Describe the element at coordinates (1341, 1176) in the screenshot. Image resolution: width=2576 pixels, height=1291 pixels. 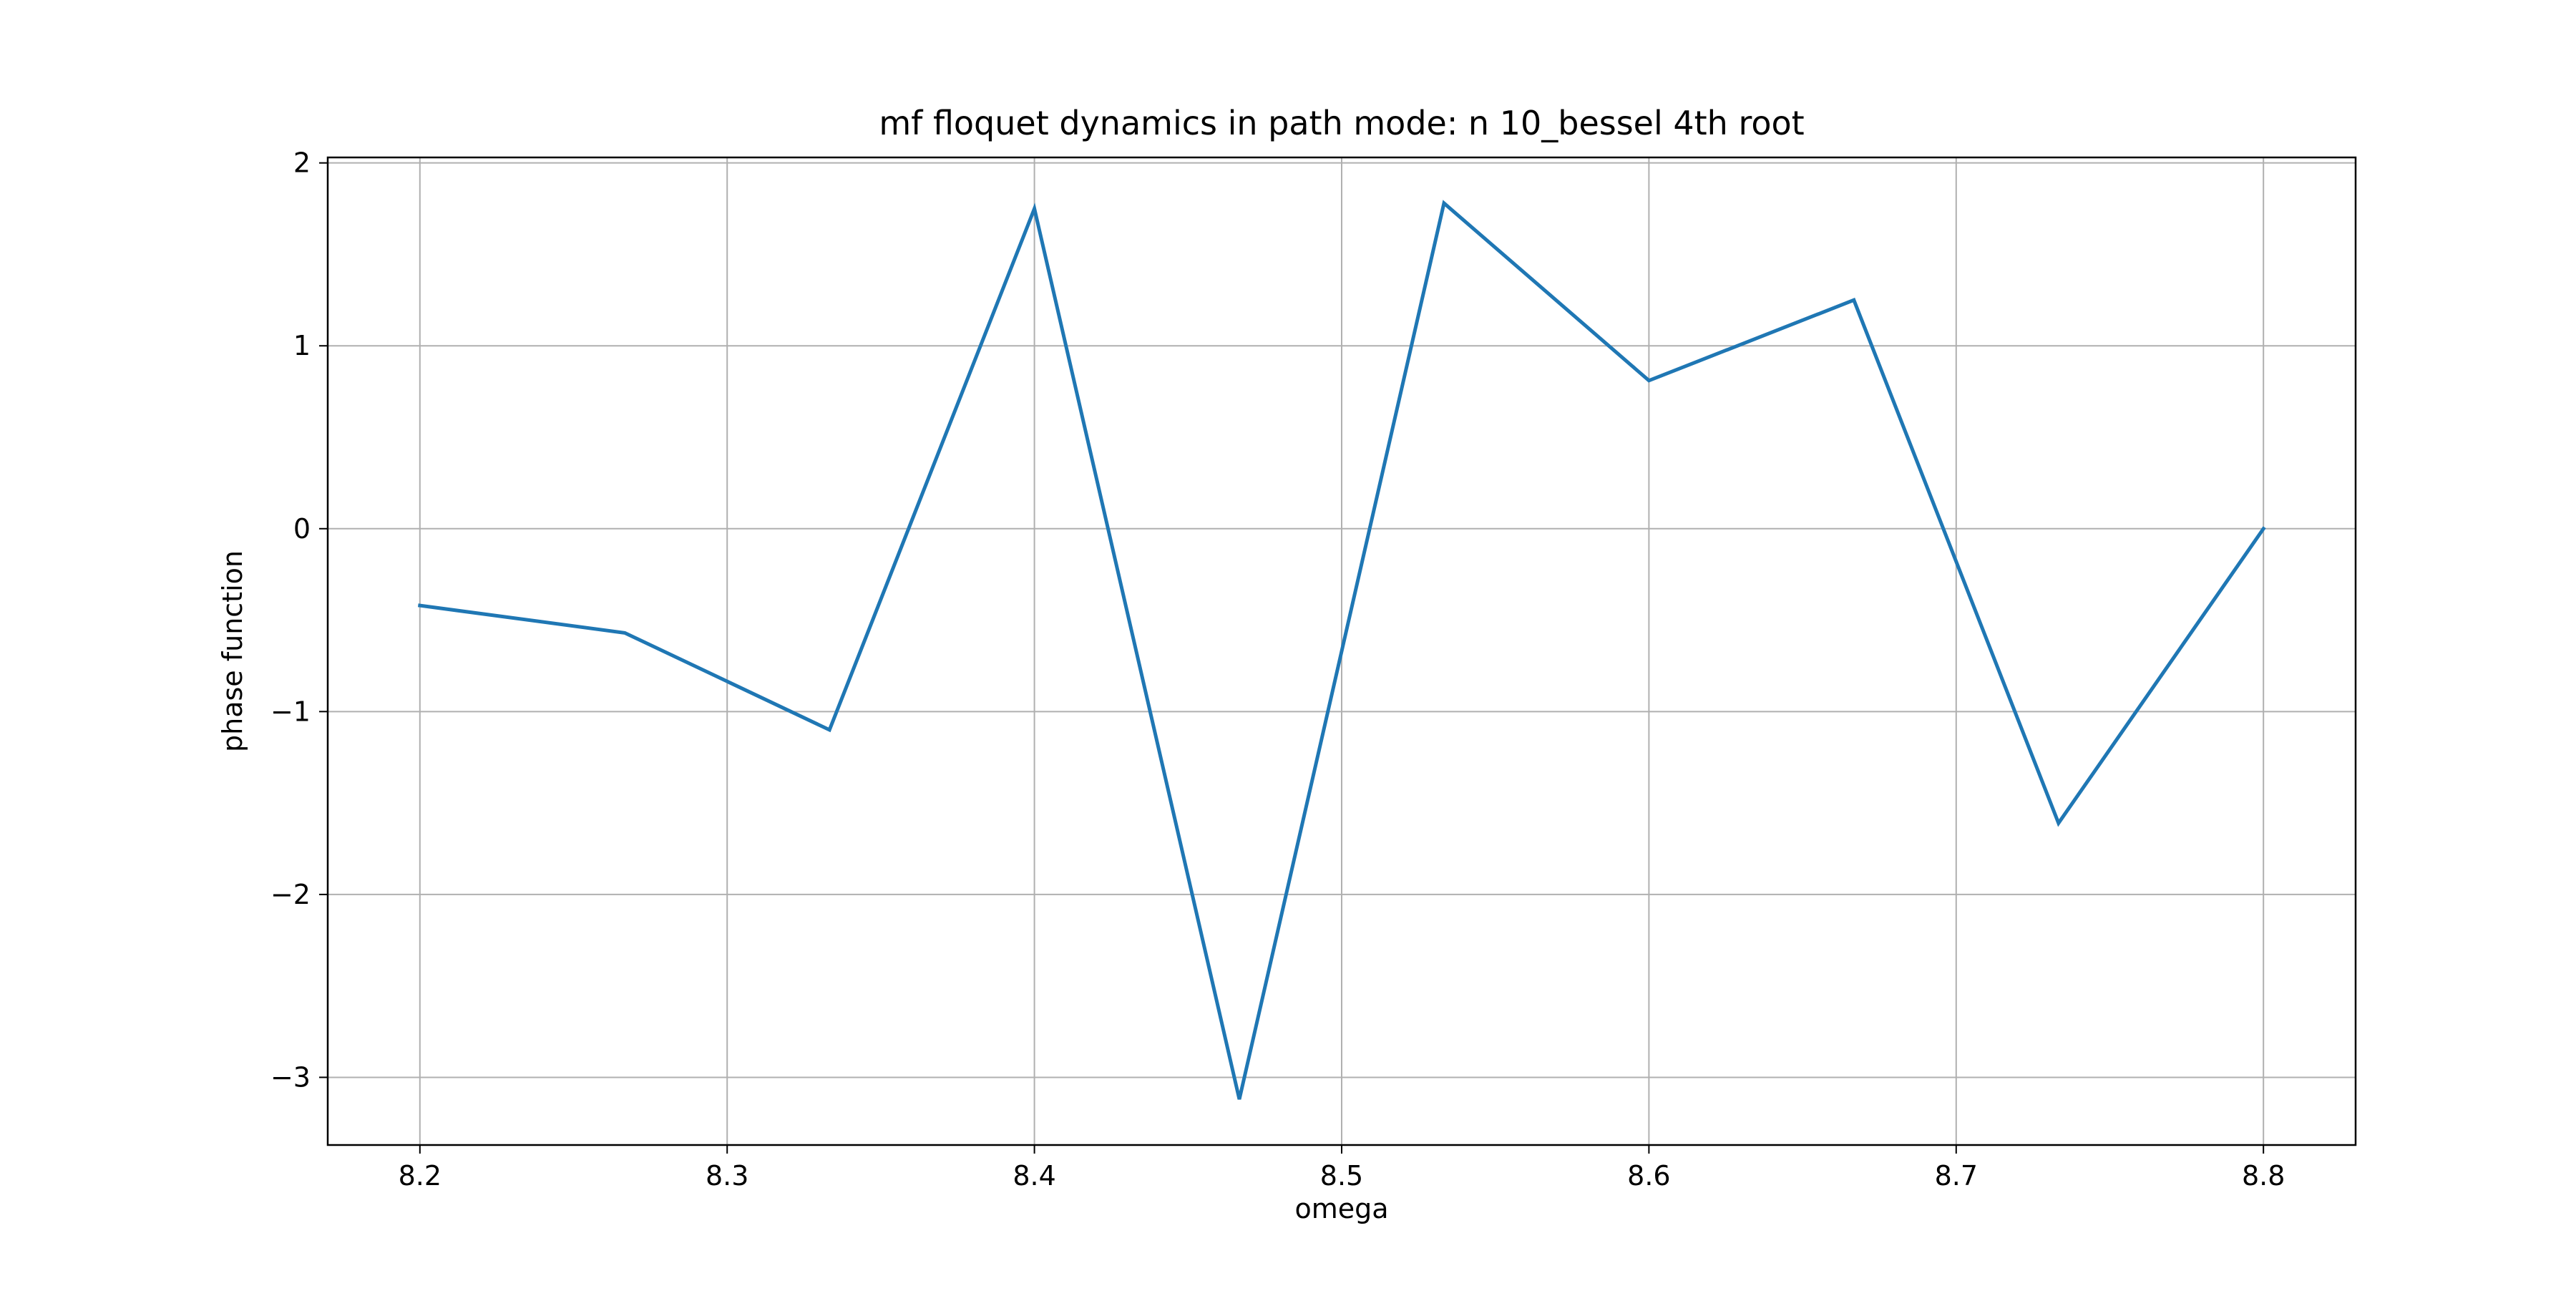
I see `x-tick-label: 8.5` at that location.